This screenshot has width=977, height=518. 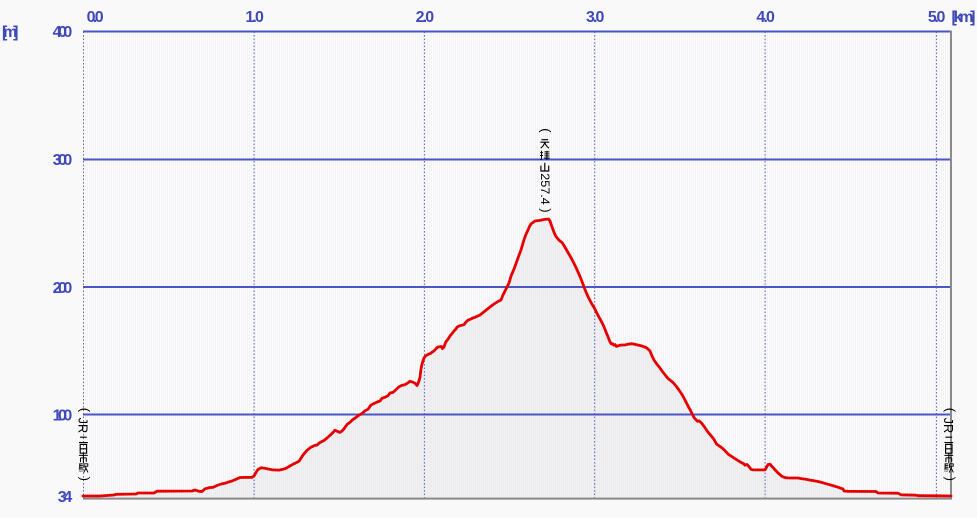 What do you see at coordinates (937, 17) in the screenshot?
I see `svg-text: 5.0` at bounding box center [937, 17].